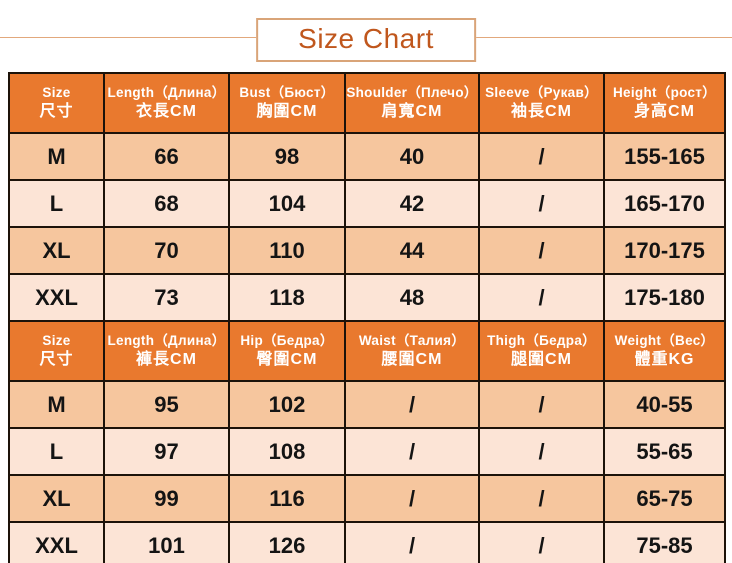  I want to click on value-cell: 110, so click(287, 250).